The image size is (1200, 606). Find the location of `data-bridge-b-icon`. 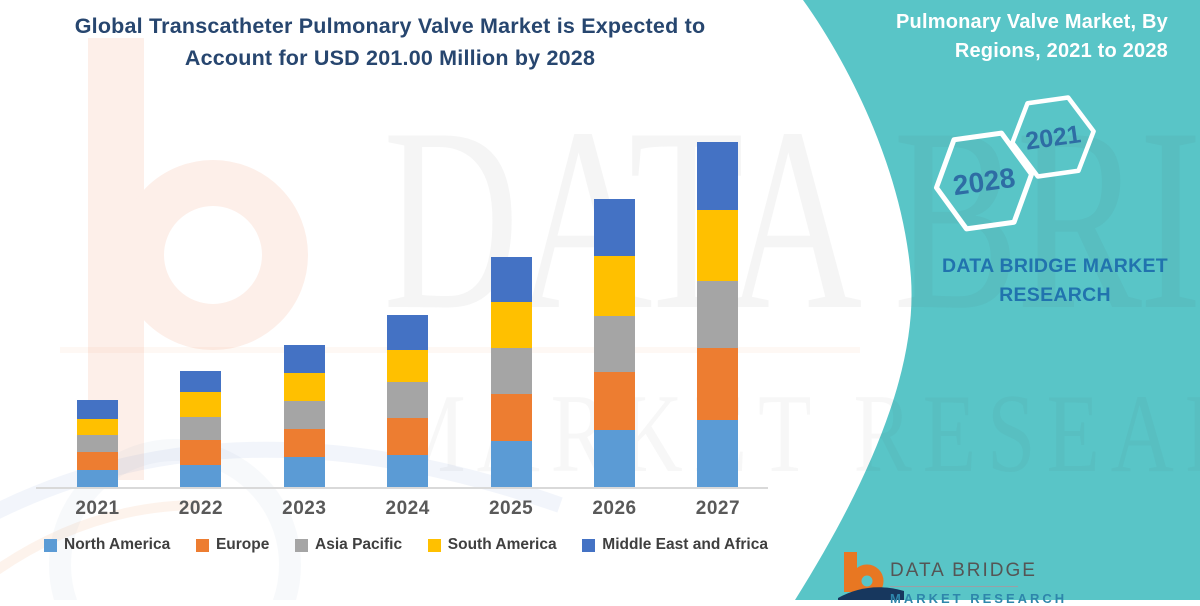

data-bridge-b-icon is located at coordinates (871, 576).